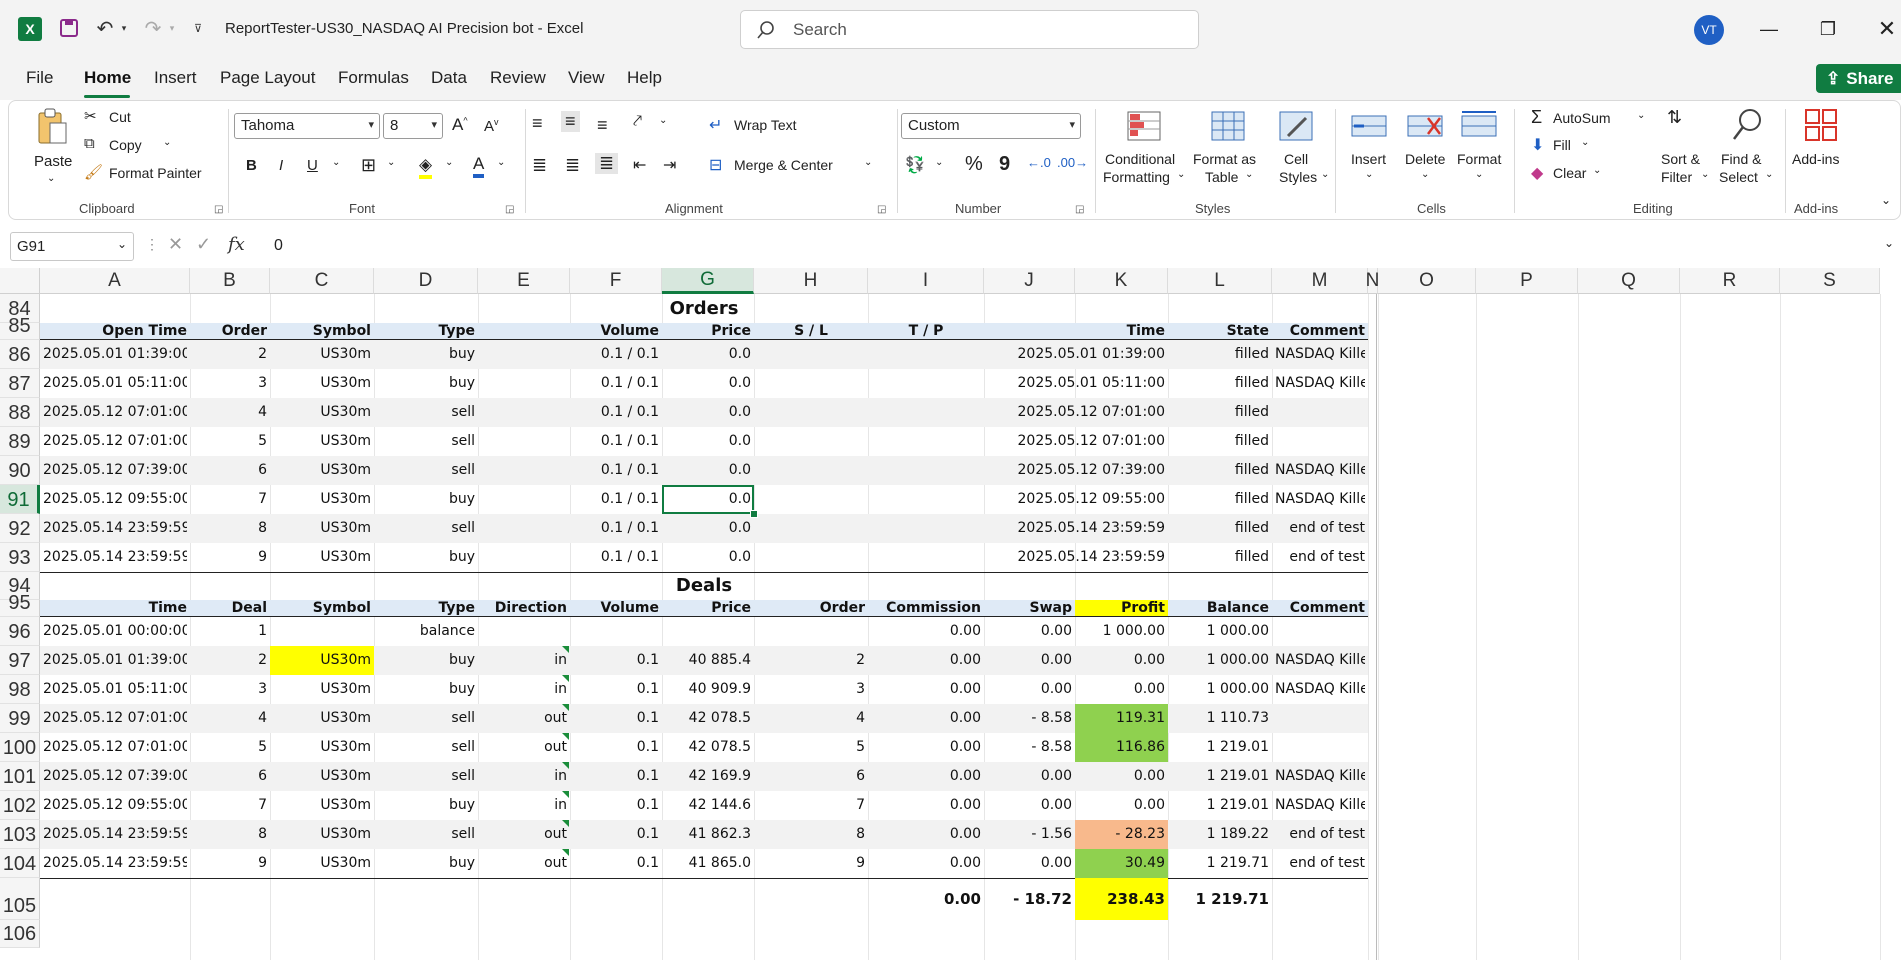  Describe the element at coordinates (1143, 608) in the screenshot. I see `deals-header-10: Profit` at that location.